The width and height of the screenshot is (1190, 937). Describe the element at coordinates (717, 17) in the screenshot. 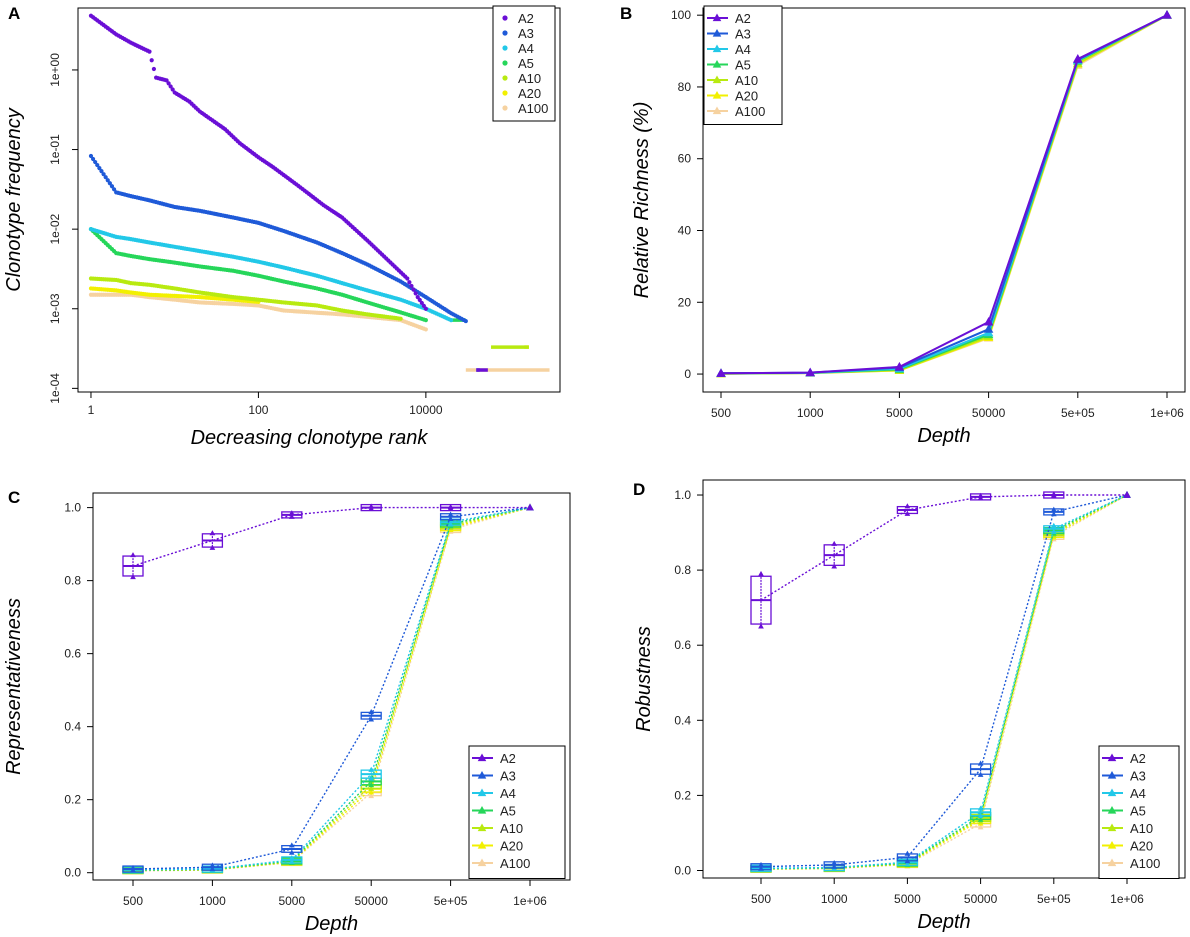

I see `legend-marker-a2` at that location.